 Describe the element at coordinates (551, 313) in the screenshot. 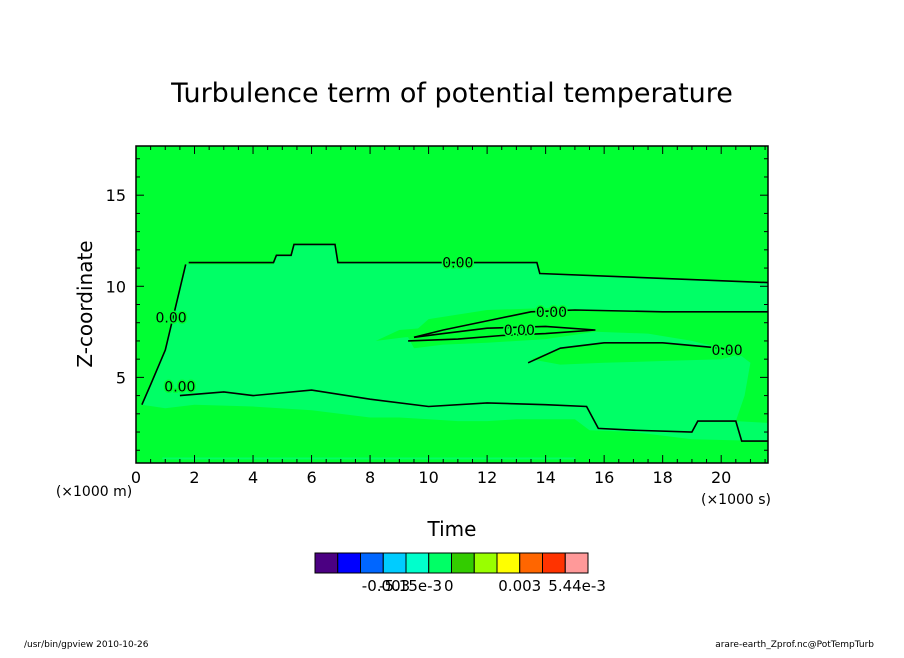

I see `contour-label-1: 0.00` at that location.